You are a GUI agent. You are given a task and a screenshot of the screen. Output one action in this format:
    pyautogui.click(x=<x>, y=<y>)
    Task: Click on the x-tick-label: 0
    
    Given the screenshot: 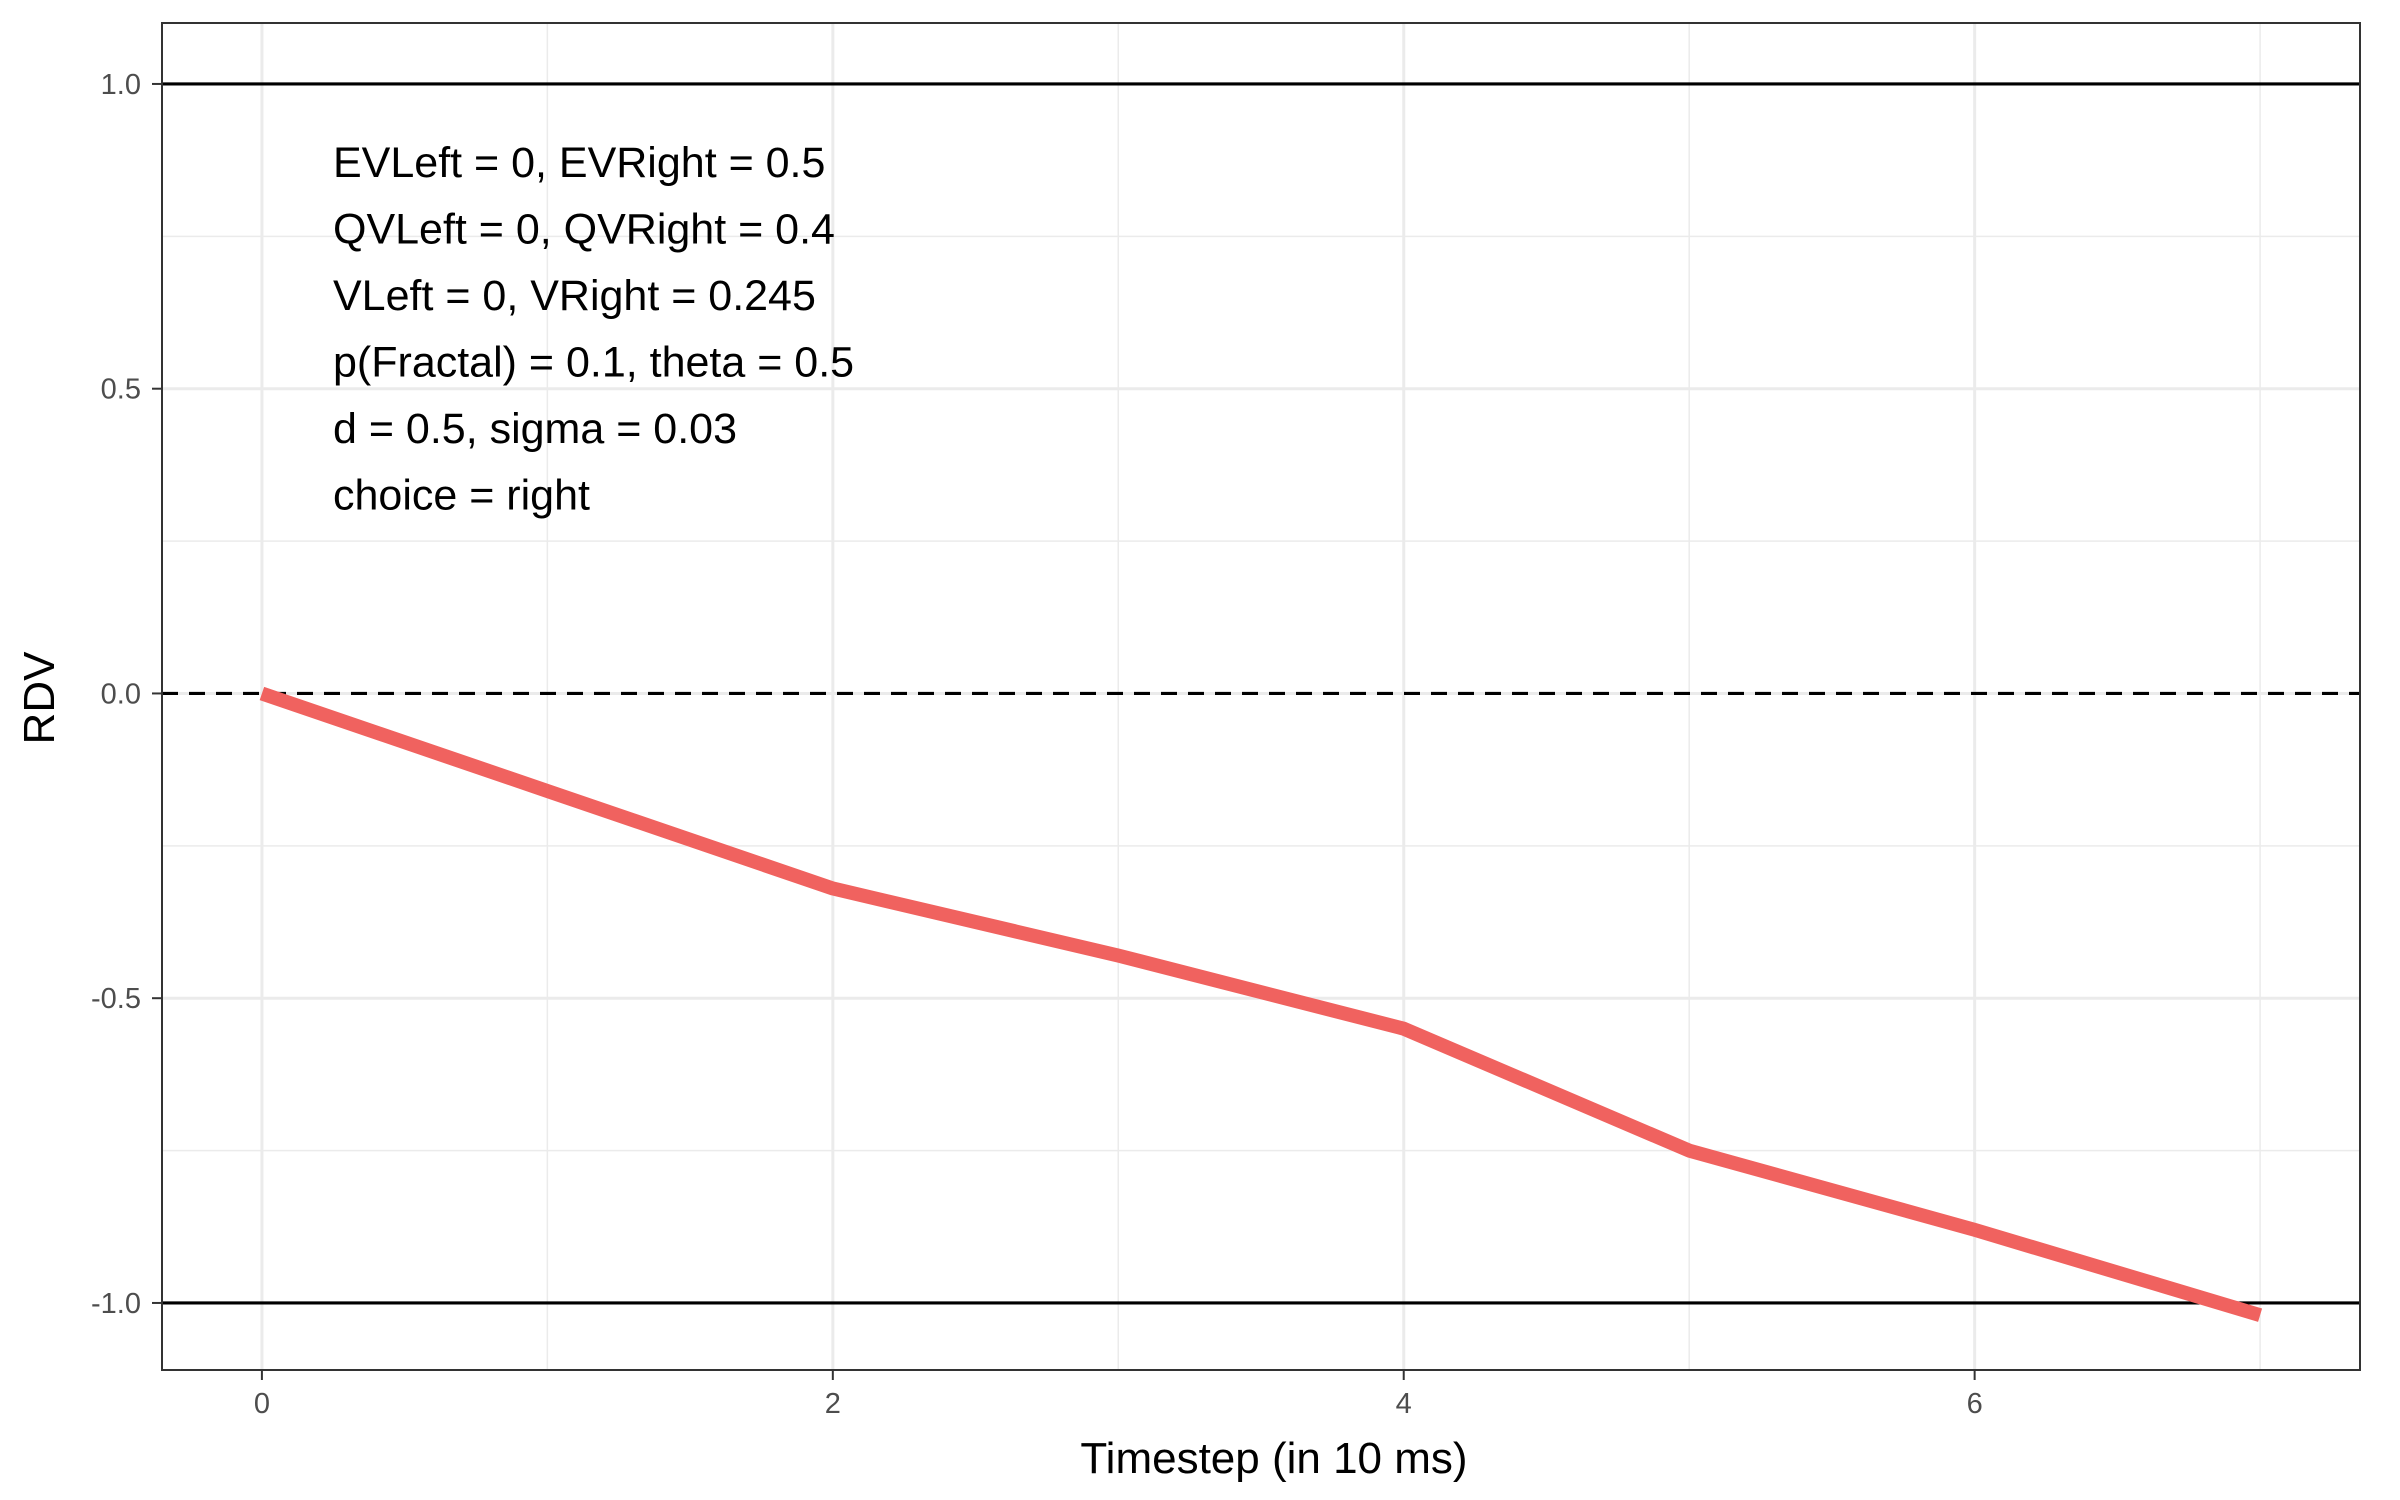 What is the action you would take?
    pyautogui.click(x=262, y=1404)
    